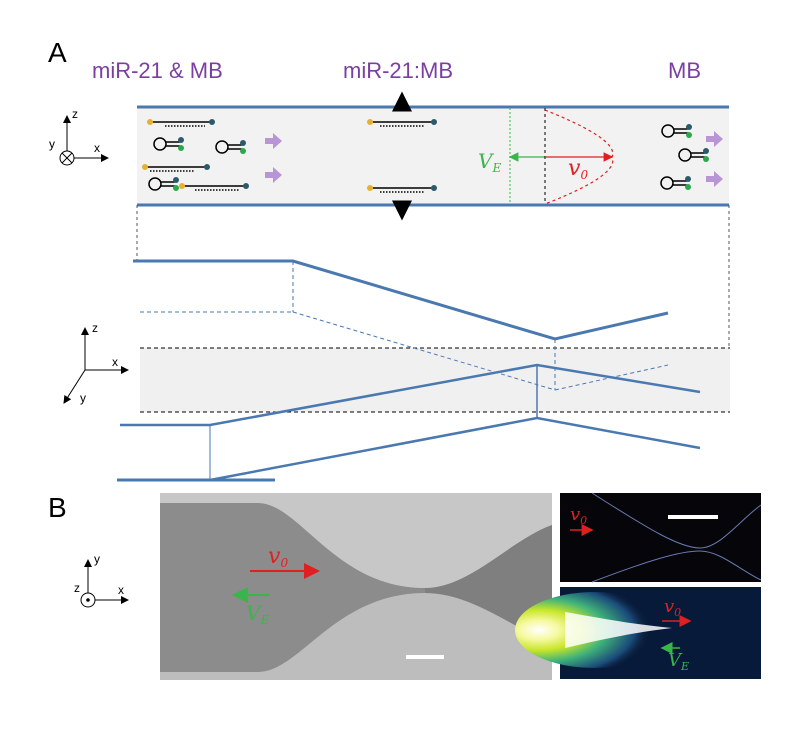 This screenshot has width=800, height=729. What do you see at coordinates (356, 586) in the screenshot?
I see `sem-image` at bounding box center [356, 586].